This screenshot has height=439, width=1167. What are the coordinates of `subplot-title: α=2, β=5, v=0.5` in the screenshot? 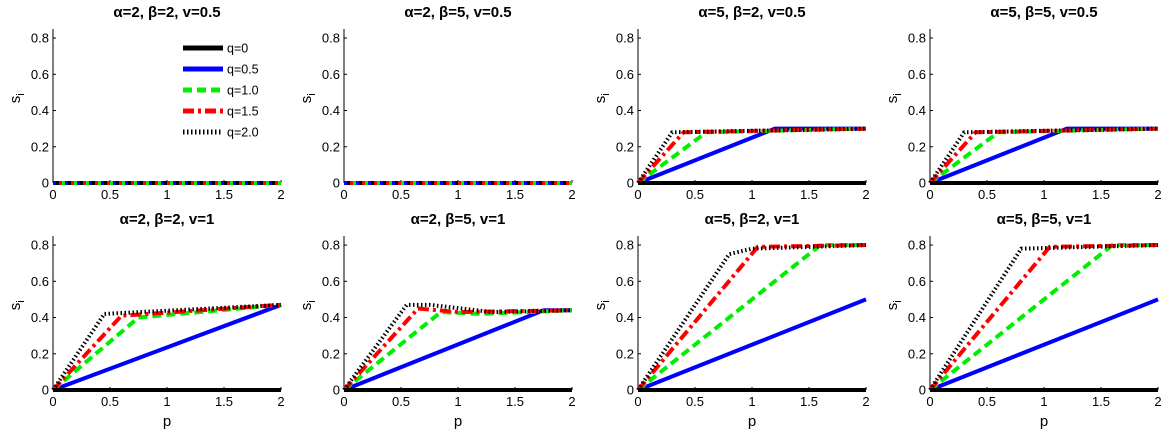 It's located at (457, 12).